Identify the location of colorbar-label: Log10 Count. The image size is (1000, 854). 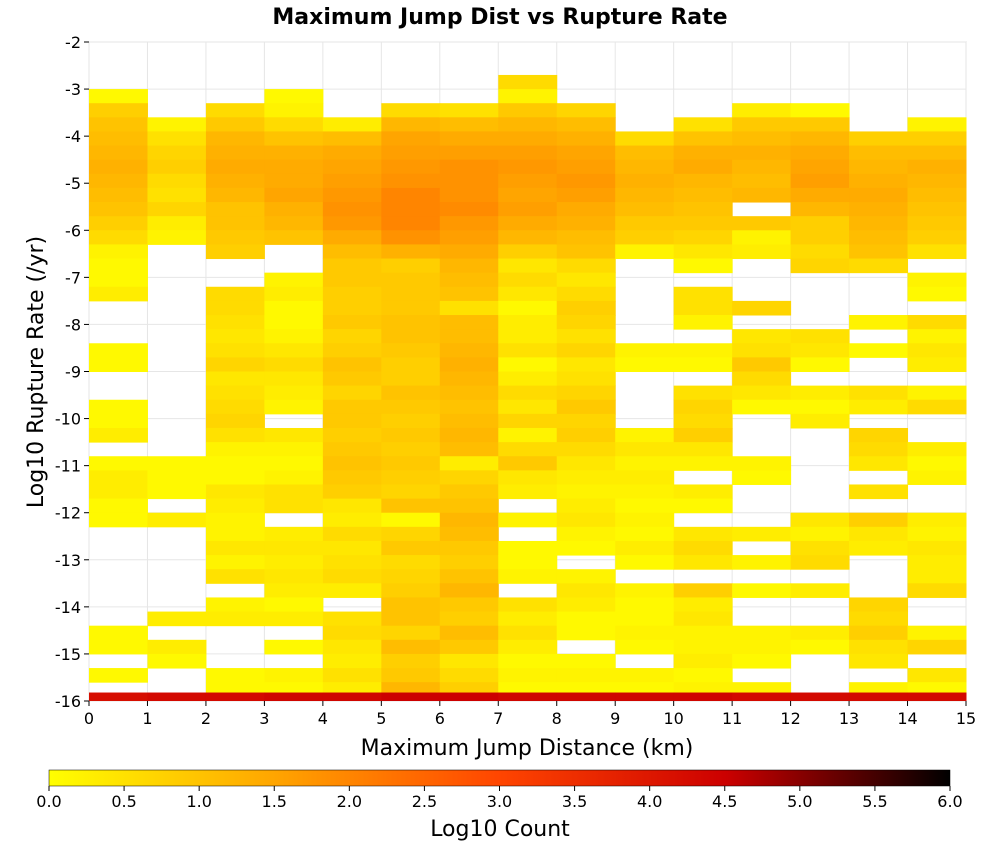
(500, 829).